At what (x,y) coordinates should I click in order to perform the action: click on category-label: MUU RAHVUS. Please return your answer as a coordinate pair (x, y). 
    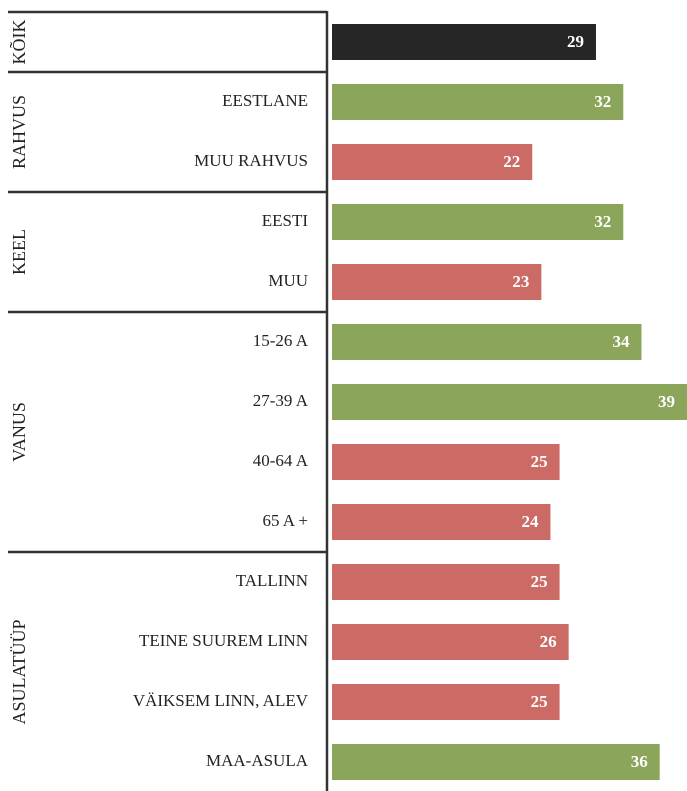
    Looking at the image, I should click on (251, 160).